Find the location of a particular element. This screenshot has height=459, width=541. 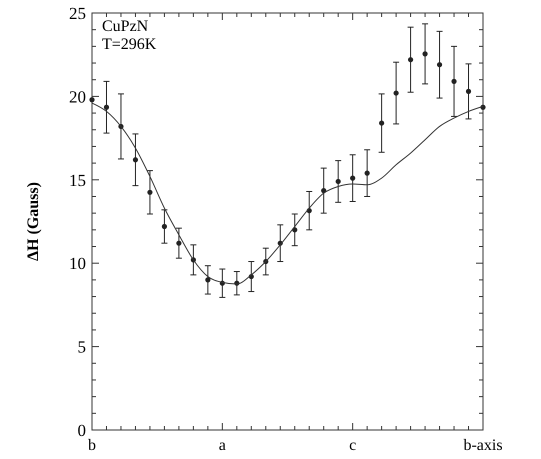

x-tick-label: a is located at coordinates (222, 445).